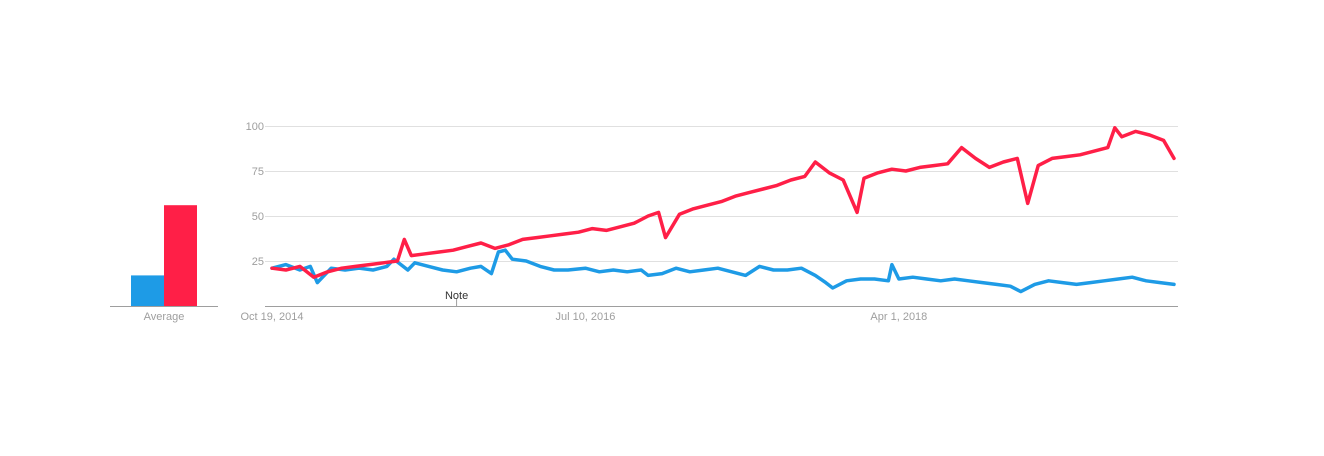  I want to click on average-label: Average, so click(164, 317).